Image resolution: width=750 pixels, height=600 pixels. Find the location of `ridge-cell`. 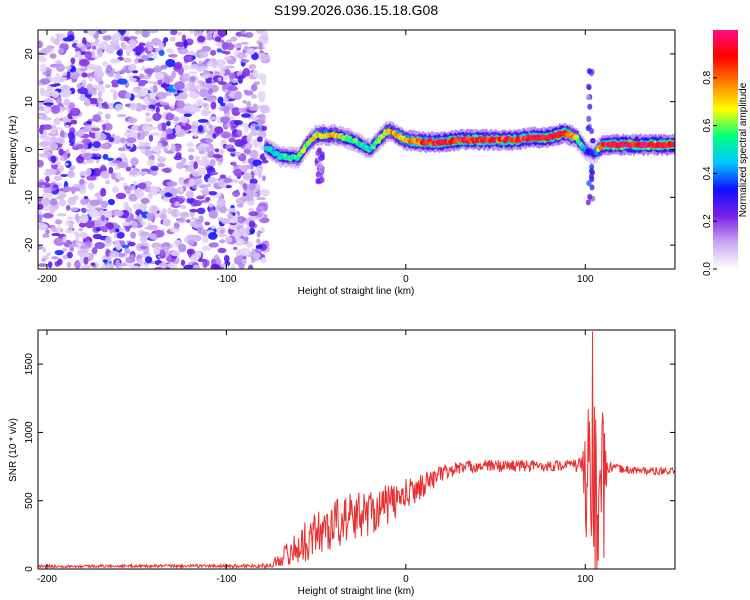

ridge-cell is located at coordinates (673, 144).